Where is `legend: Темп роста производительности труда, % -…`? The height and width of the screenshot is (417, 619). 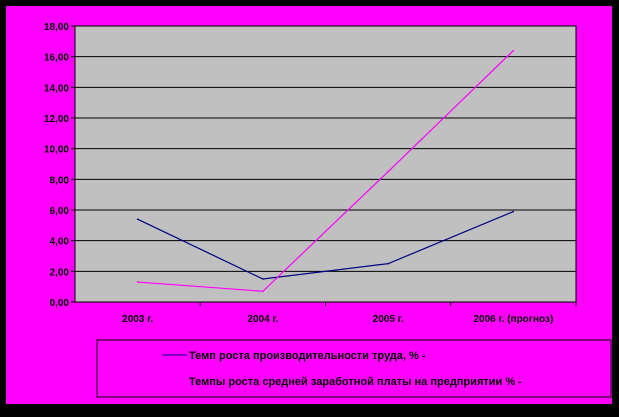 legend: Темп роста производительности труда, % -… is located at coordinates (354, 368).